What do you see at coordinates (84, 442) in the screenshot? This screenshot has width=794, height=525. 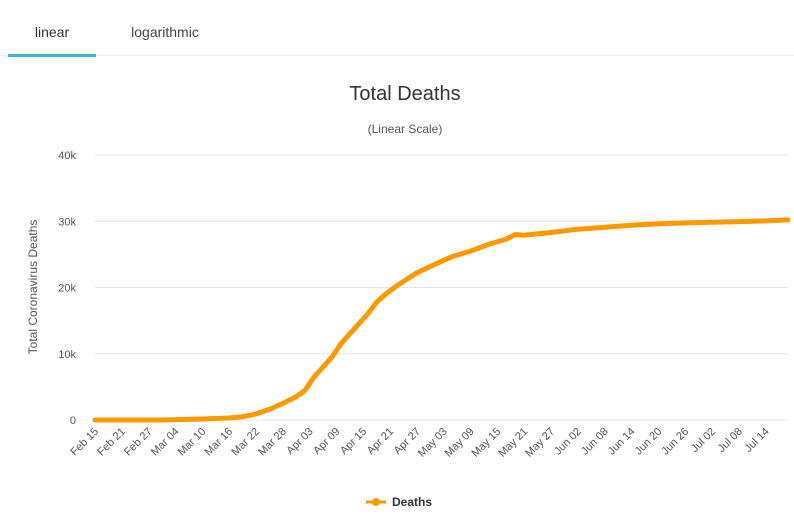 I see `x-tick-label: Feb 15` at bounding box center [84, 442].